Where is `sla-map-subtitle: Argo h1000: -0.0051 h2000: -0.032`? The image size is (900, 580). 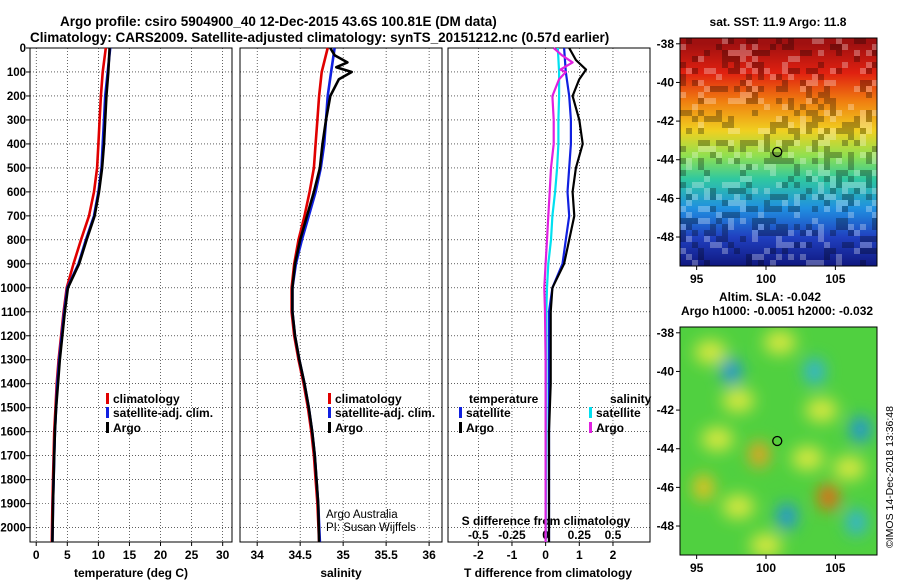
sla-map-subtitle: Argo h1000: -0.0051 h2000: -0.032 is located at coordinates (777, 311).